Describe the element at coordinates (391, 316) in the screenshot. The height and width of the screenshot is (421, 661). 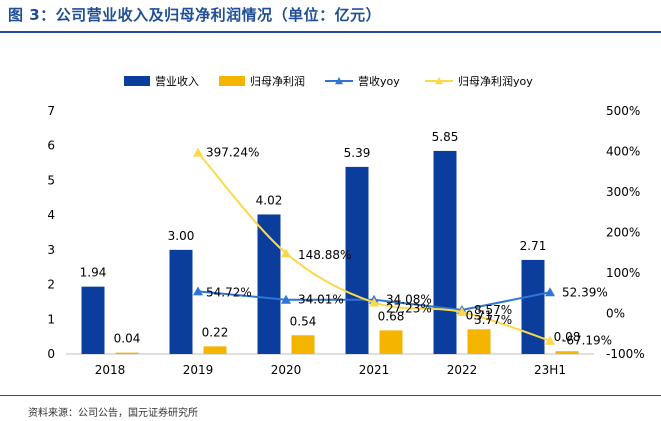
I see `bar-data-label: 0.68` at that location.